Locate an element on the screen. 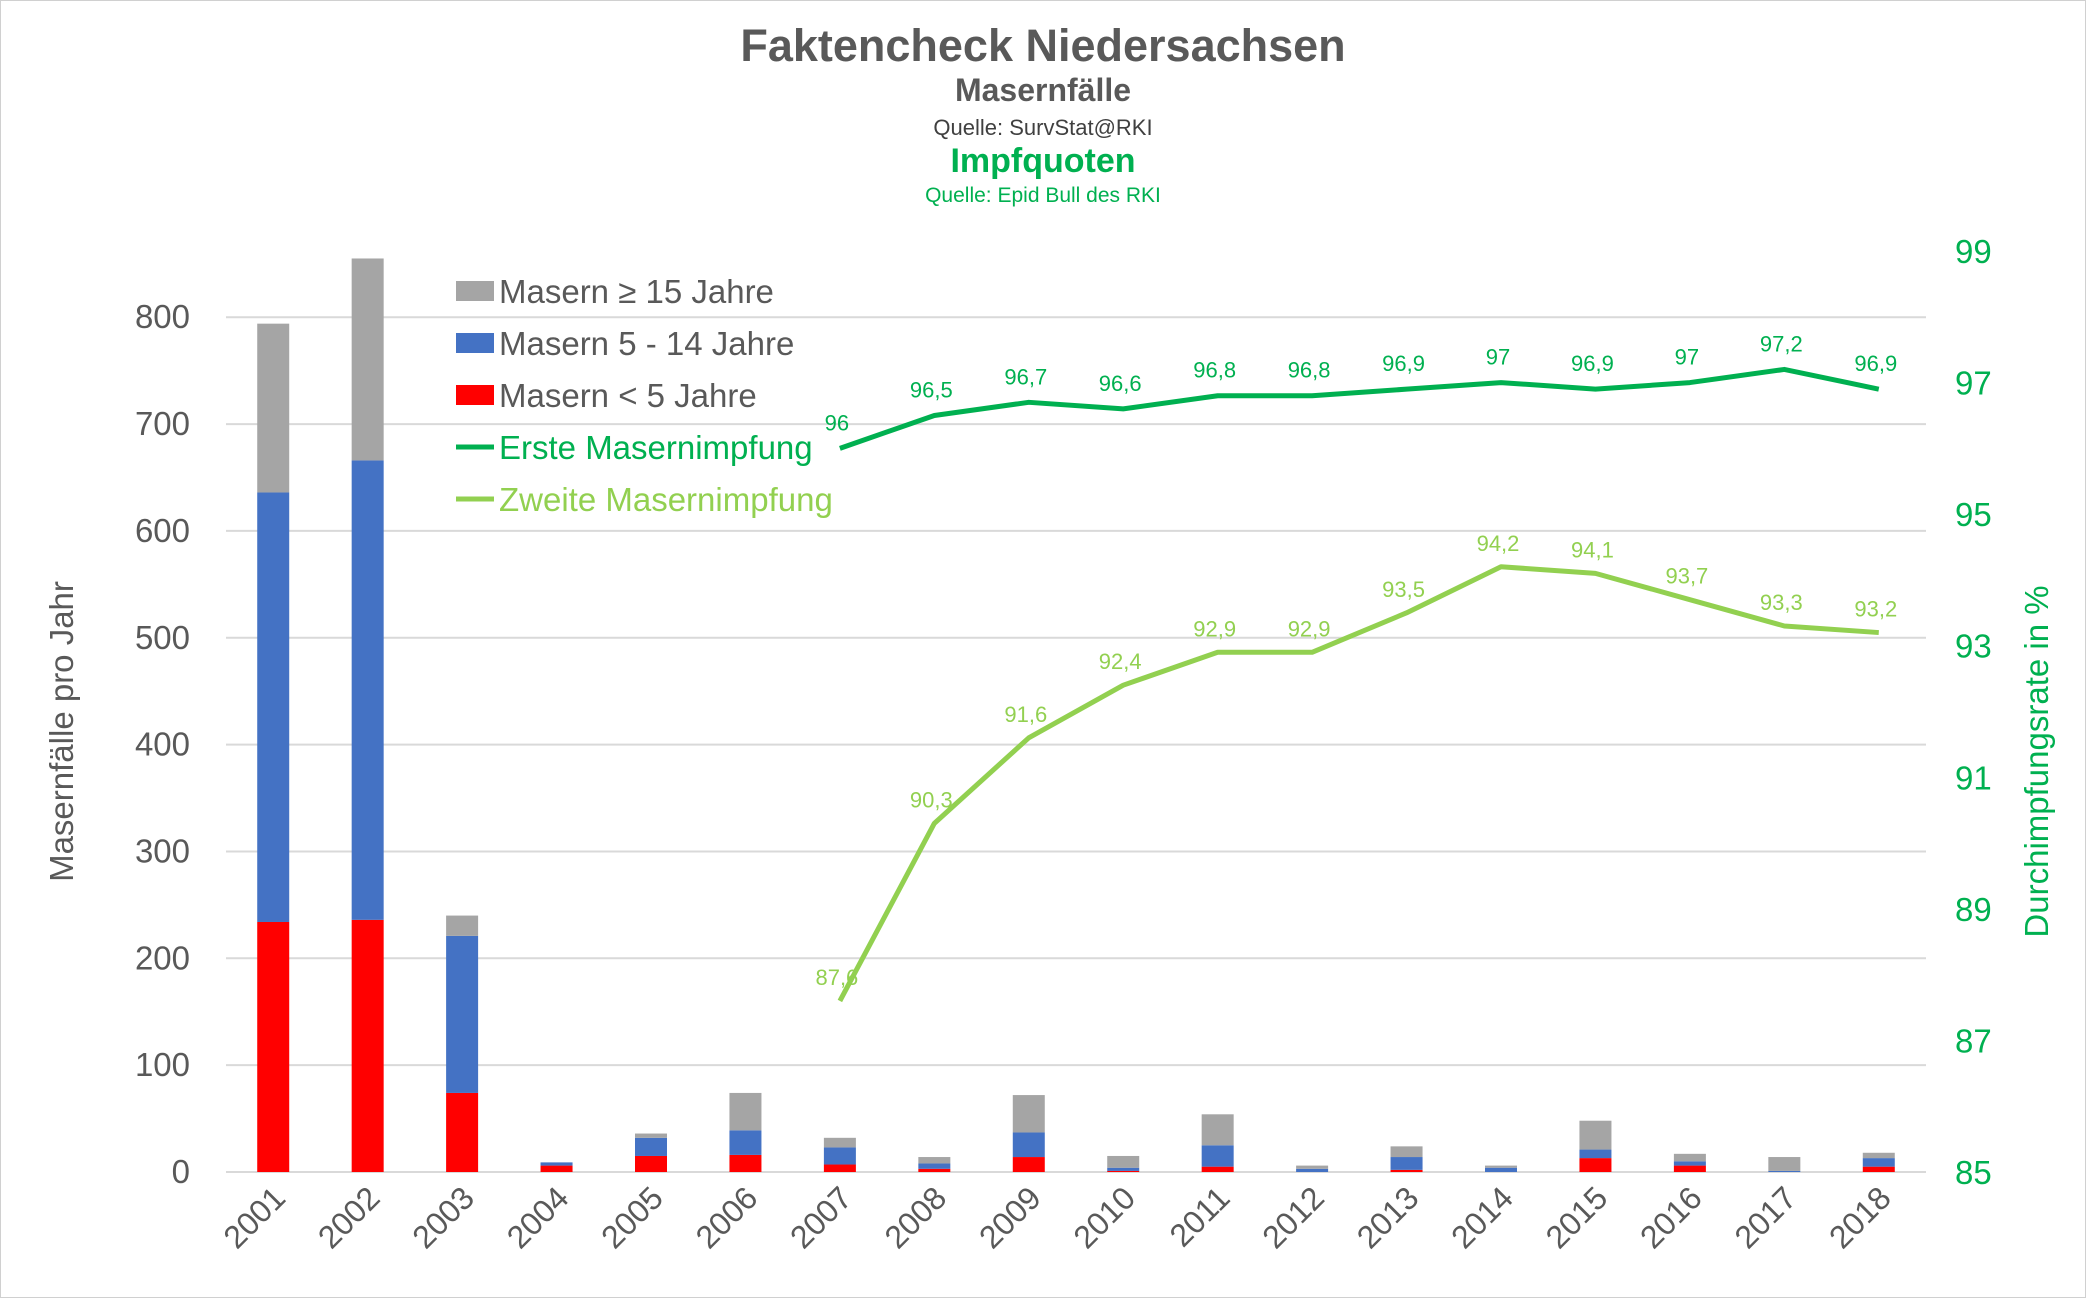 Image resolution: width=2086 pixels, height=1298 pixels. y-tick-label: 200 is located at coordinates (162, 957).